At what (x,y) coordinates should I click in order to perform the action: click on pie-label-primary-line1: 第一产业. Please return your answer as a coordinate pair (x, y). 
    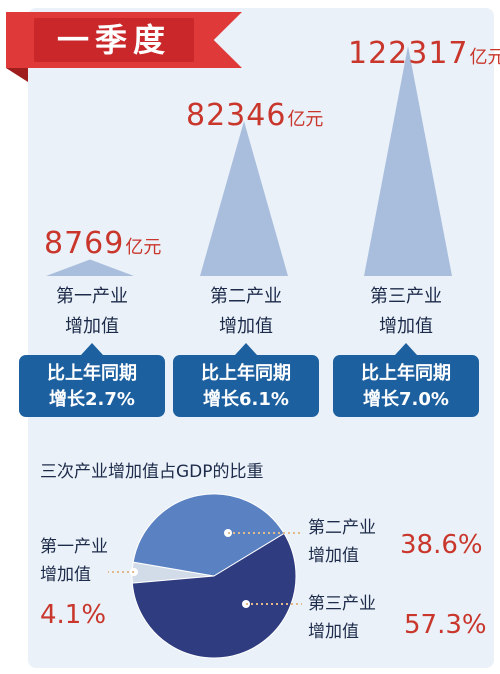
    Looking at the image, I should click on (74, 547).